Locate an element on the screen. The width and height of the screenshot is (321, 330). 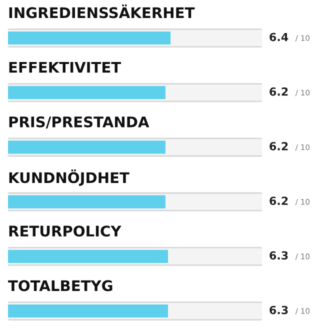
y-tick-label: TOTALBETYG is located at coordinates (60, 286).